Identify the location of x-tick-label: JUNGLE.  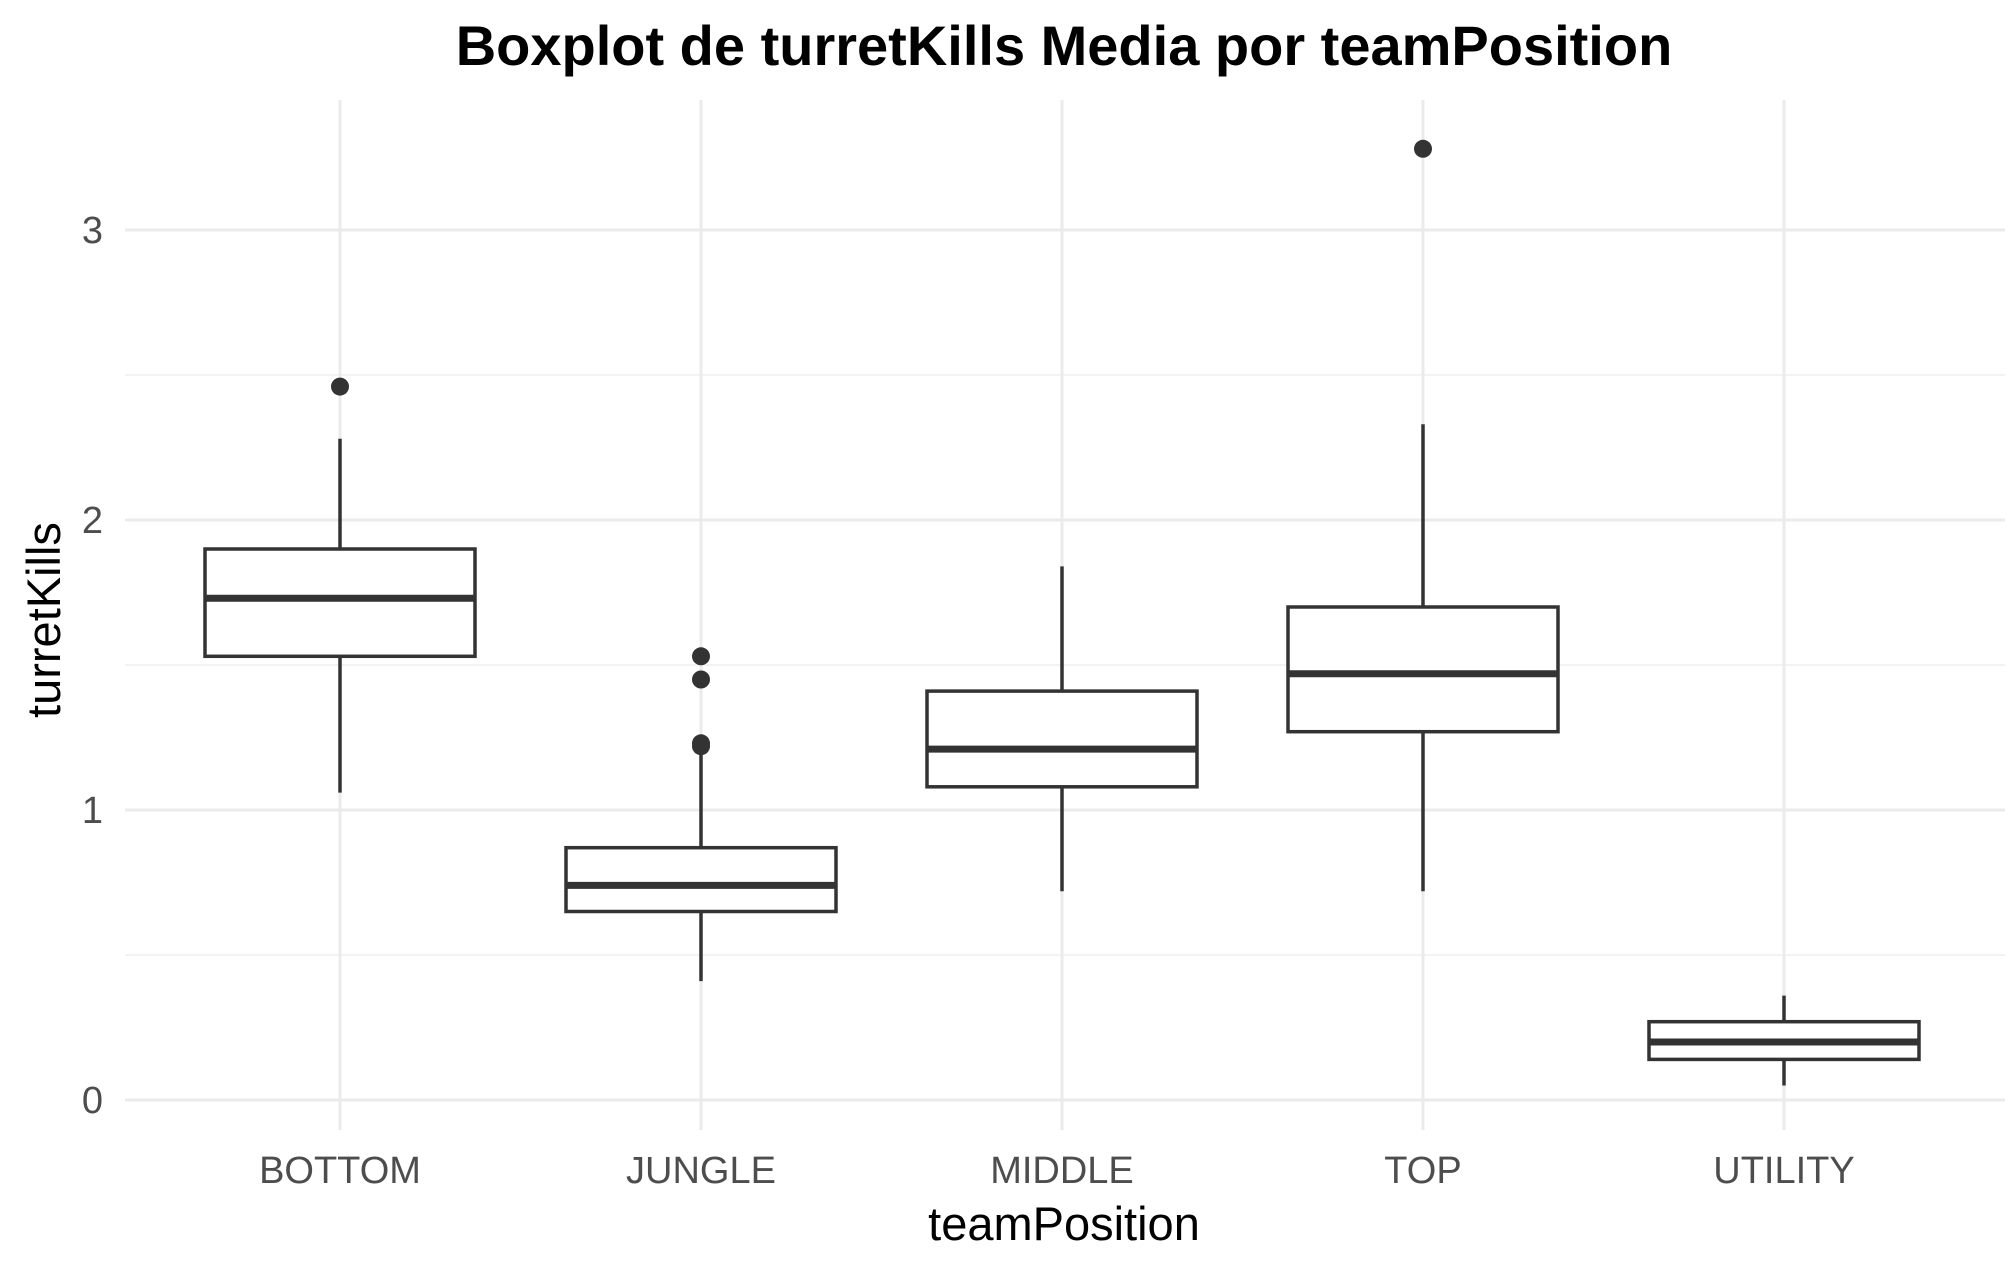
(701, 1171).